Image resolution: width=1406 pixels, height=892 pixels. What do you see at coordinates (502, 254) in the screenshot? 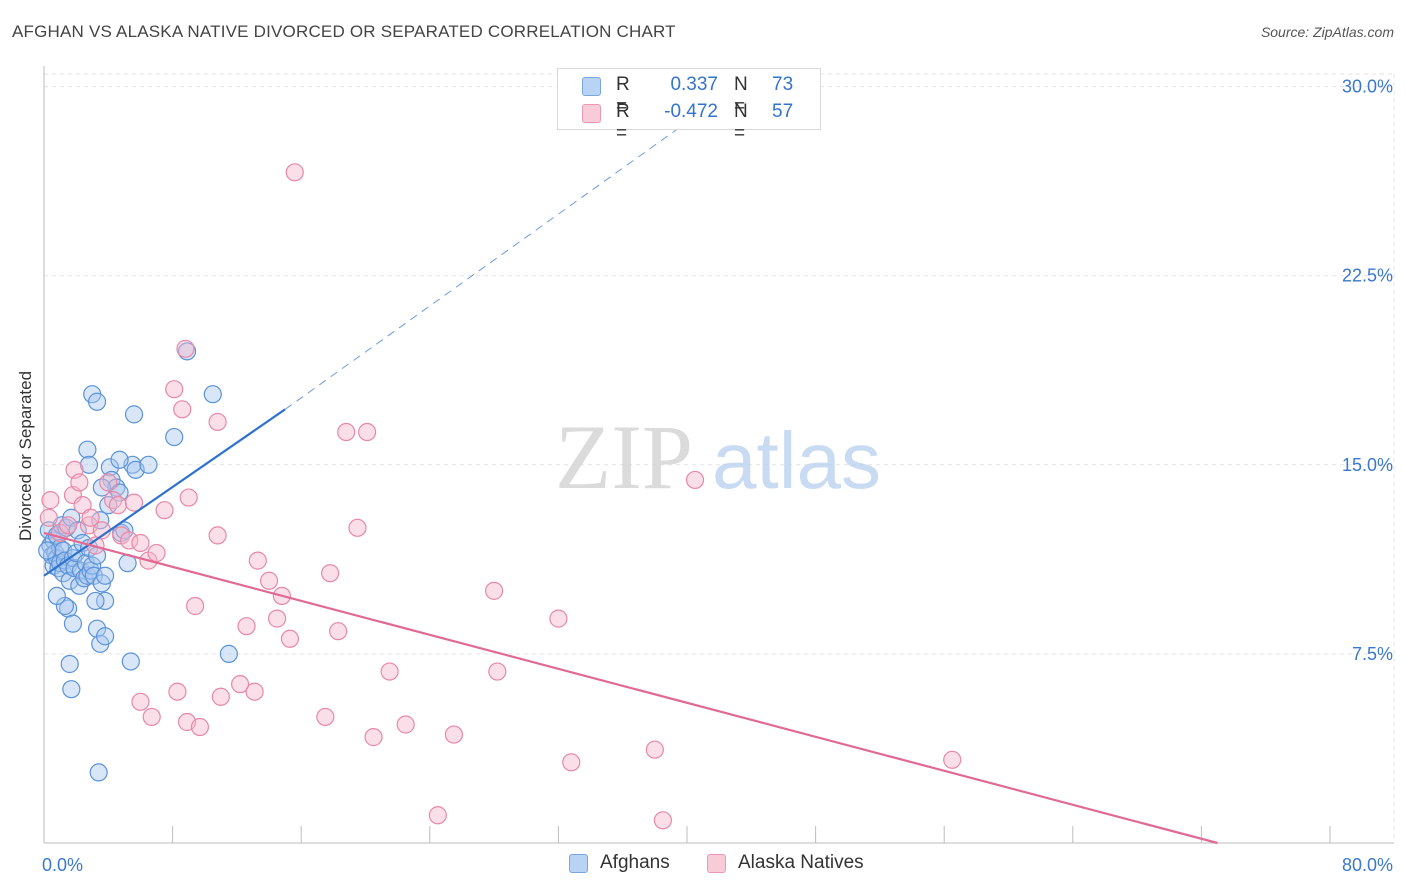
I see `afghans-trend-extension` at bounding box center [502, 254].